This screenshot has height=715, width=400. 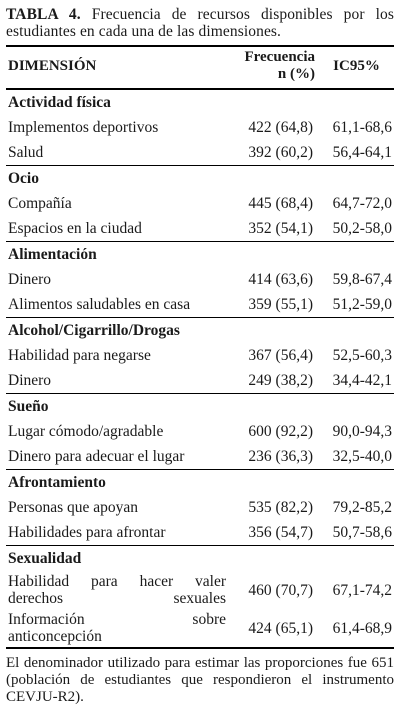 I want to click on row-label: Implementos deportivos, so click(x=83, y=127).